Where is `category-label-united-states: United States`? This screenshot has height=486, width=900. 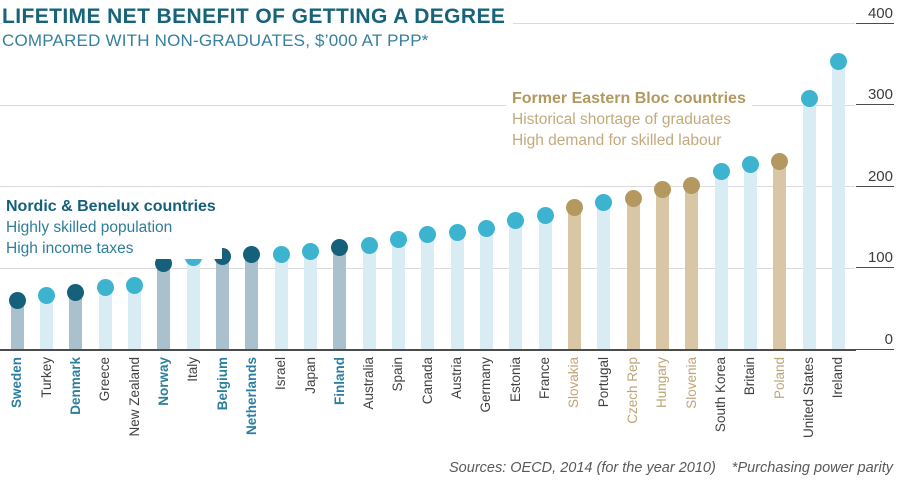
category-label-united-states: United States is located at coordinates (809, 398).